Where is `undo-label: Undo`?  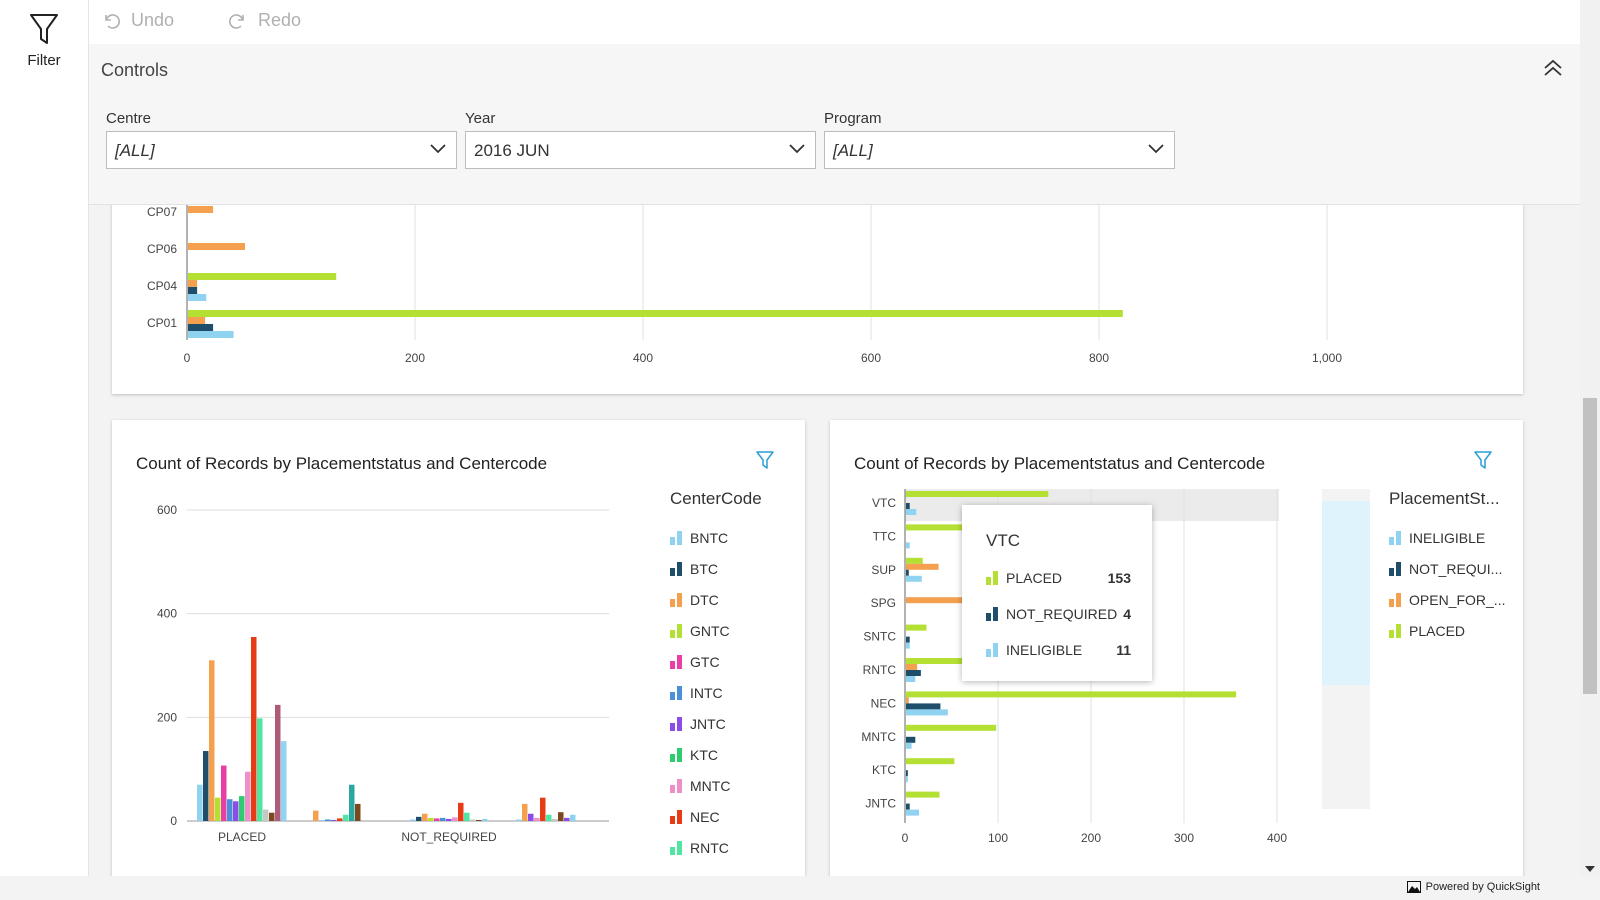 undo-label: Undo is located at coordinates (153, 20).